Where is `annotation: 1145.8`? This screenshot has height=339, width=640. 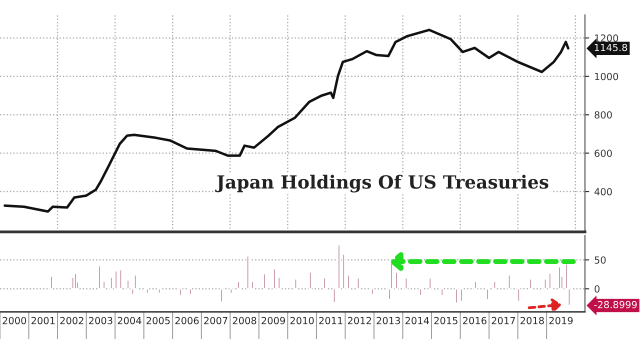 annotation: 1145.8 is located at coordinates (611, 48).